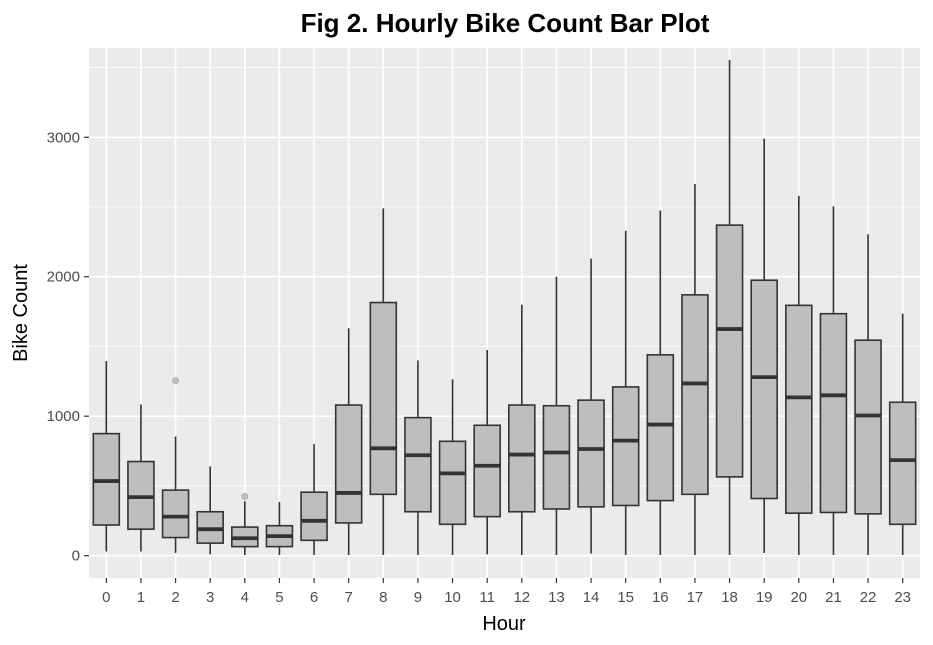 This screenshot has height=645, width=933. Describe the element at coordinates (314, 597) in the screenshot. I see `x-tick-label: 6` at that location.